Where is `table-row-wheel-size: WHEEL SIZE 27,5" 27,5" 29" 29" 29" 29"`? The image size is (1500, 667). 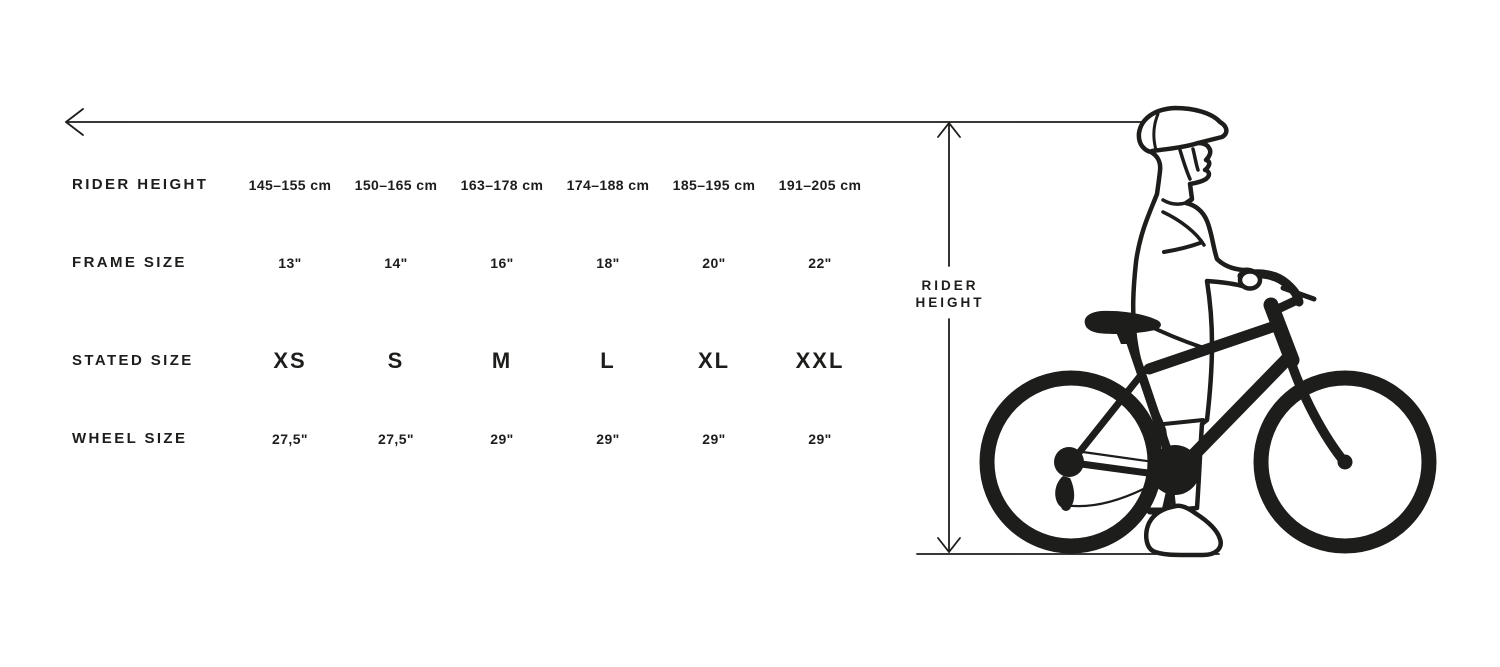 table-row-wheel-size: WHEEL SIZE 27,5" 27,5" 29" 29" 29" 29" is located at coordinates (450, 439).